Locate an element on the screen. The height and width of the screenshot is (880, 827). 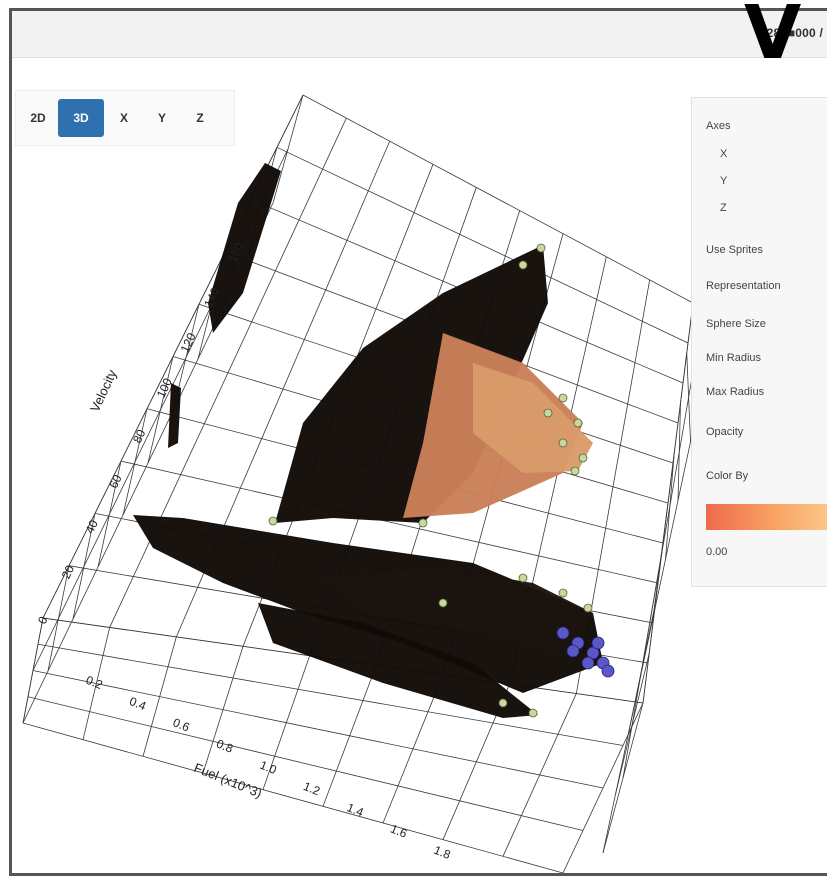
dense-streak is located at coordinates (398, 660).